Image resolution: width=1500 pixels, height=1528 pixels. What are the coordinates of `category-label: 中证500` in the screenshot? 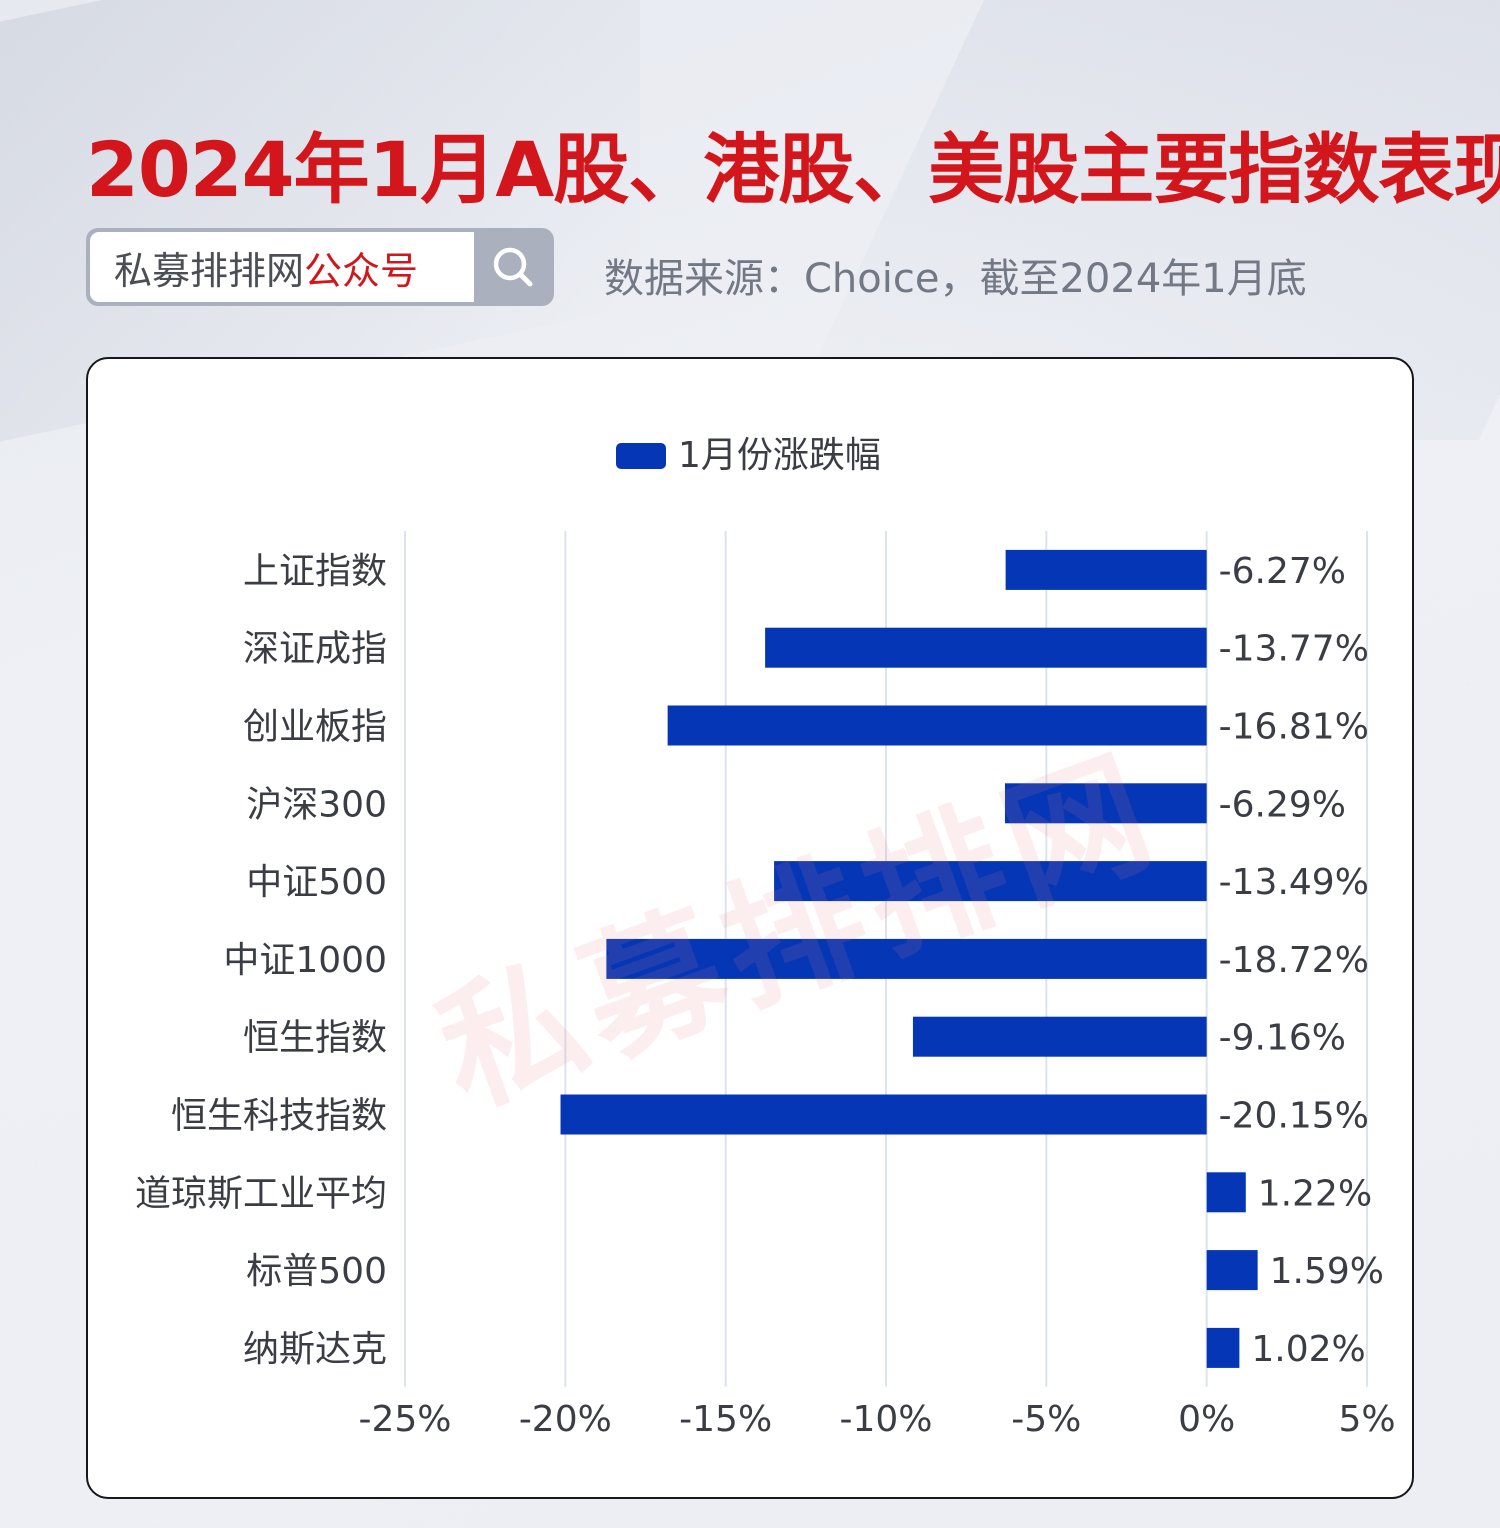 It's located at (316, 882).